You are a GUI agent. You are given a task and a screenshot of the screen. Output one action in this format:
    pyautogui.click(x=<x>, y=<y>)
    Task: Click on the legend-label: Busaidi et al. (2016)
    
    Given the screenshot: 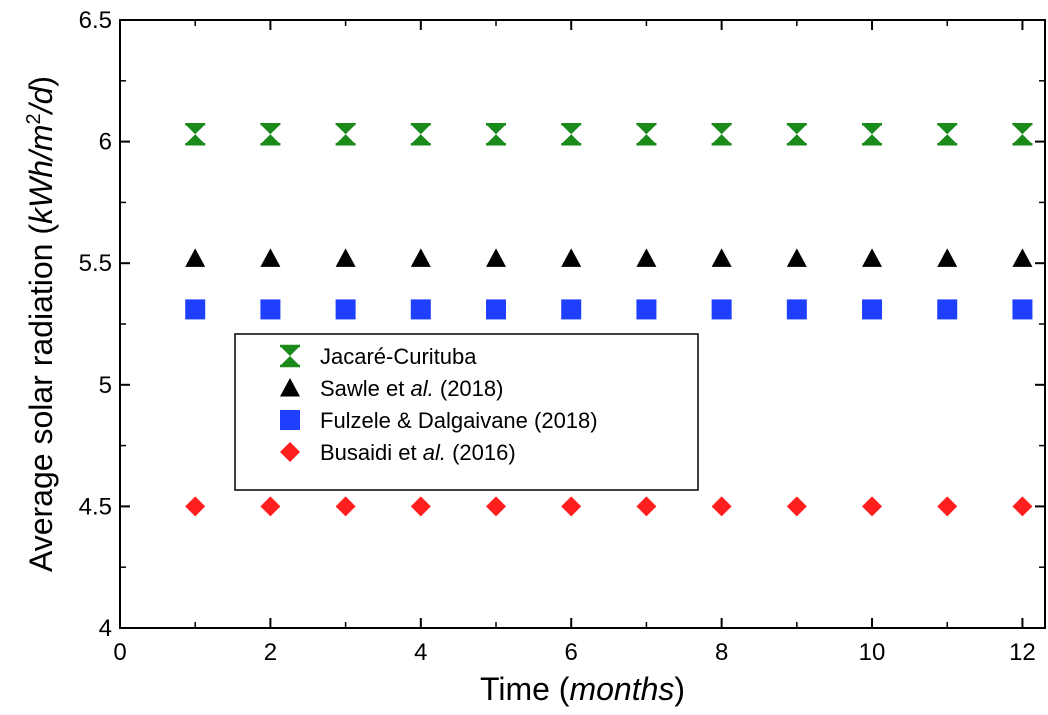 What is the action you would take?
    pyautogui.click(x=418, y=452)
    